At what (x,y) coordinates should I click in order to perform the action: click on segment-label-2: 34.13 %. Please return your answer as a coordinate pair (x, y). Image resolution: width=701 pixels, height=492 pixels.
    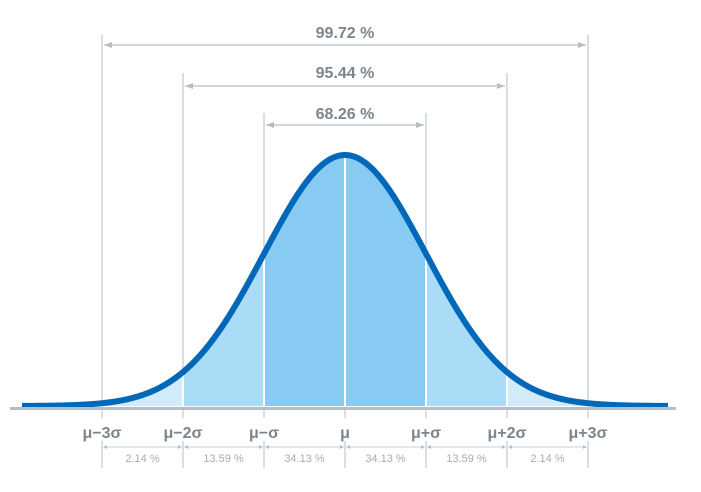
    Looking at the image, I should click on (304, 459).